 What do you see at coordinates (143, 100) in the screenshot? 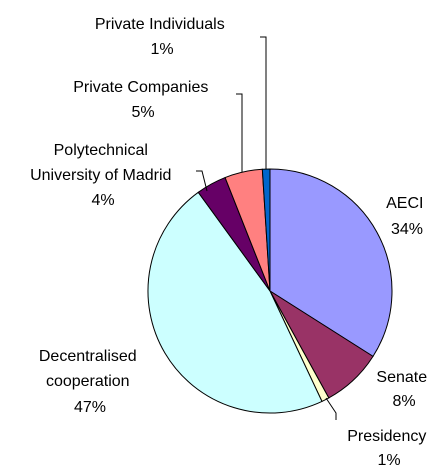
I see `slice-label-private-companies: Private Companies 5%` at bounding box center [143, 100].